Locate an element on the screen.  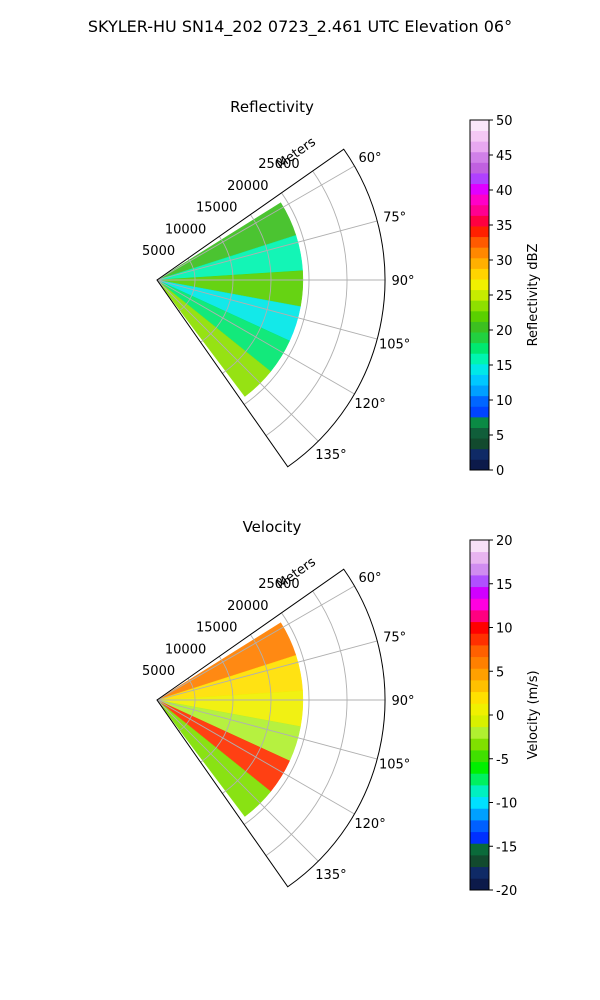
polar-frame is located at coordinates (271, 308).